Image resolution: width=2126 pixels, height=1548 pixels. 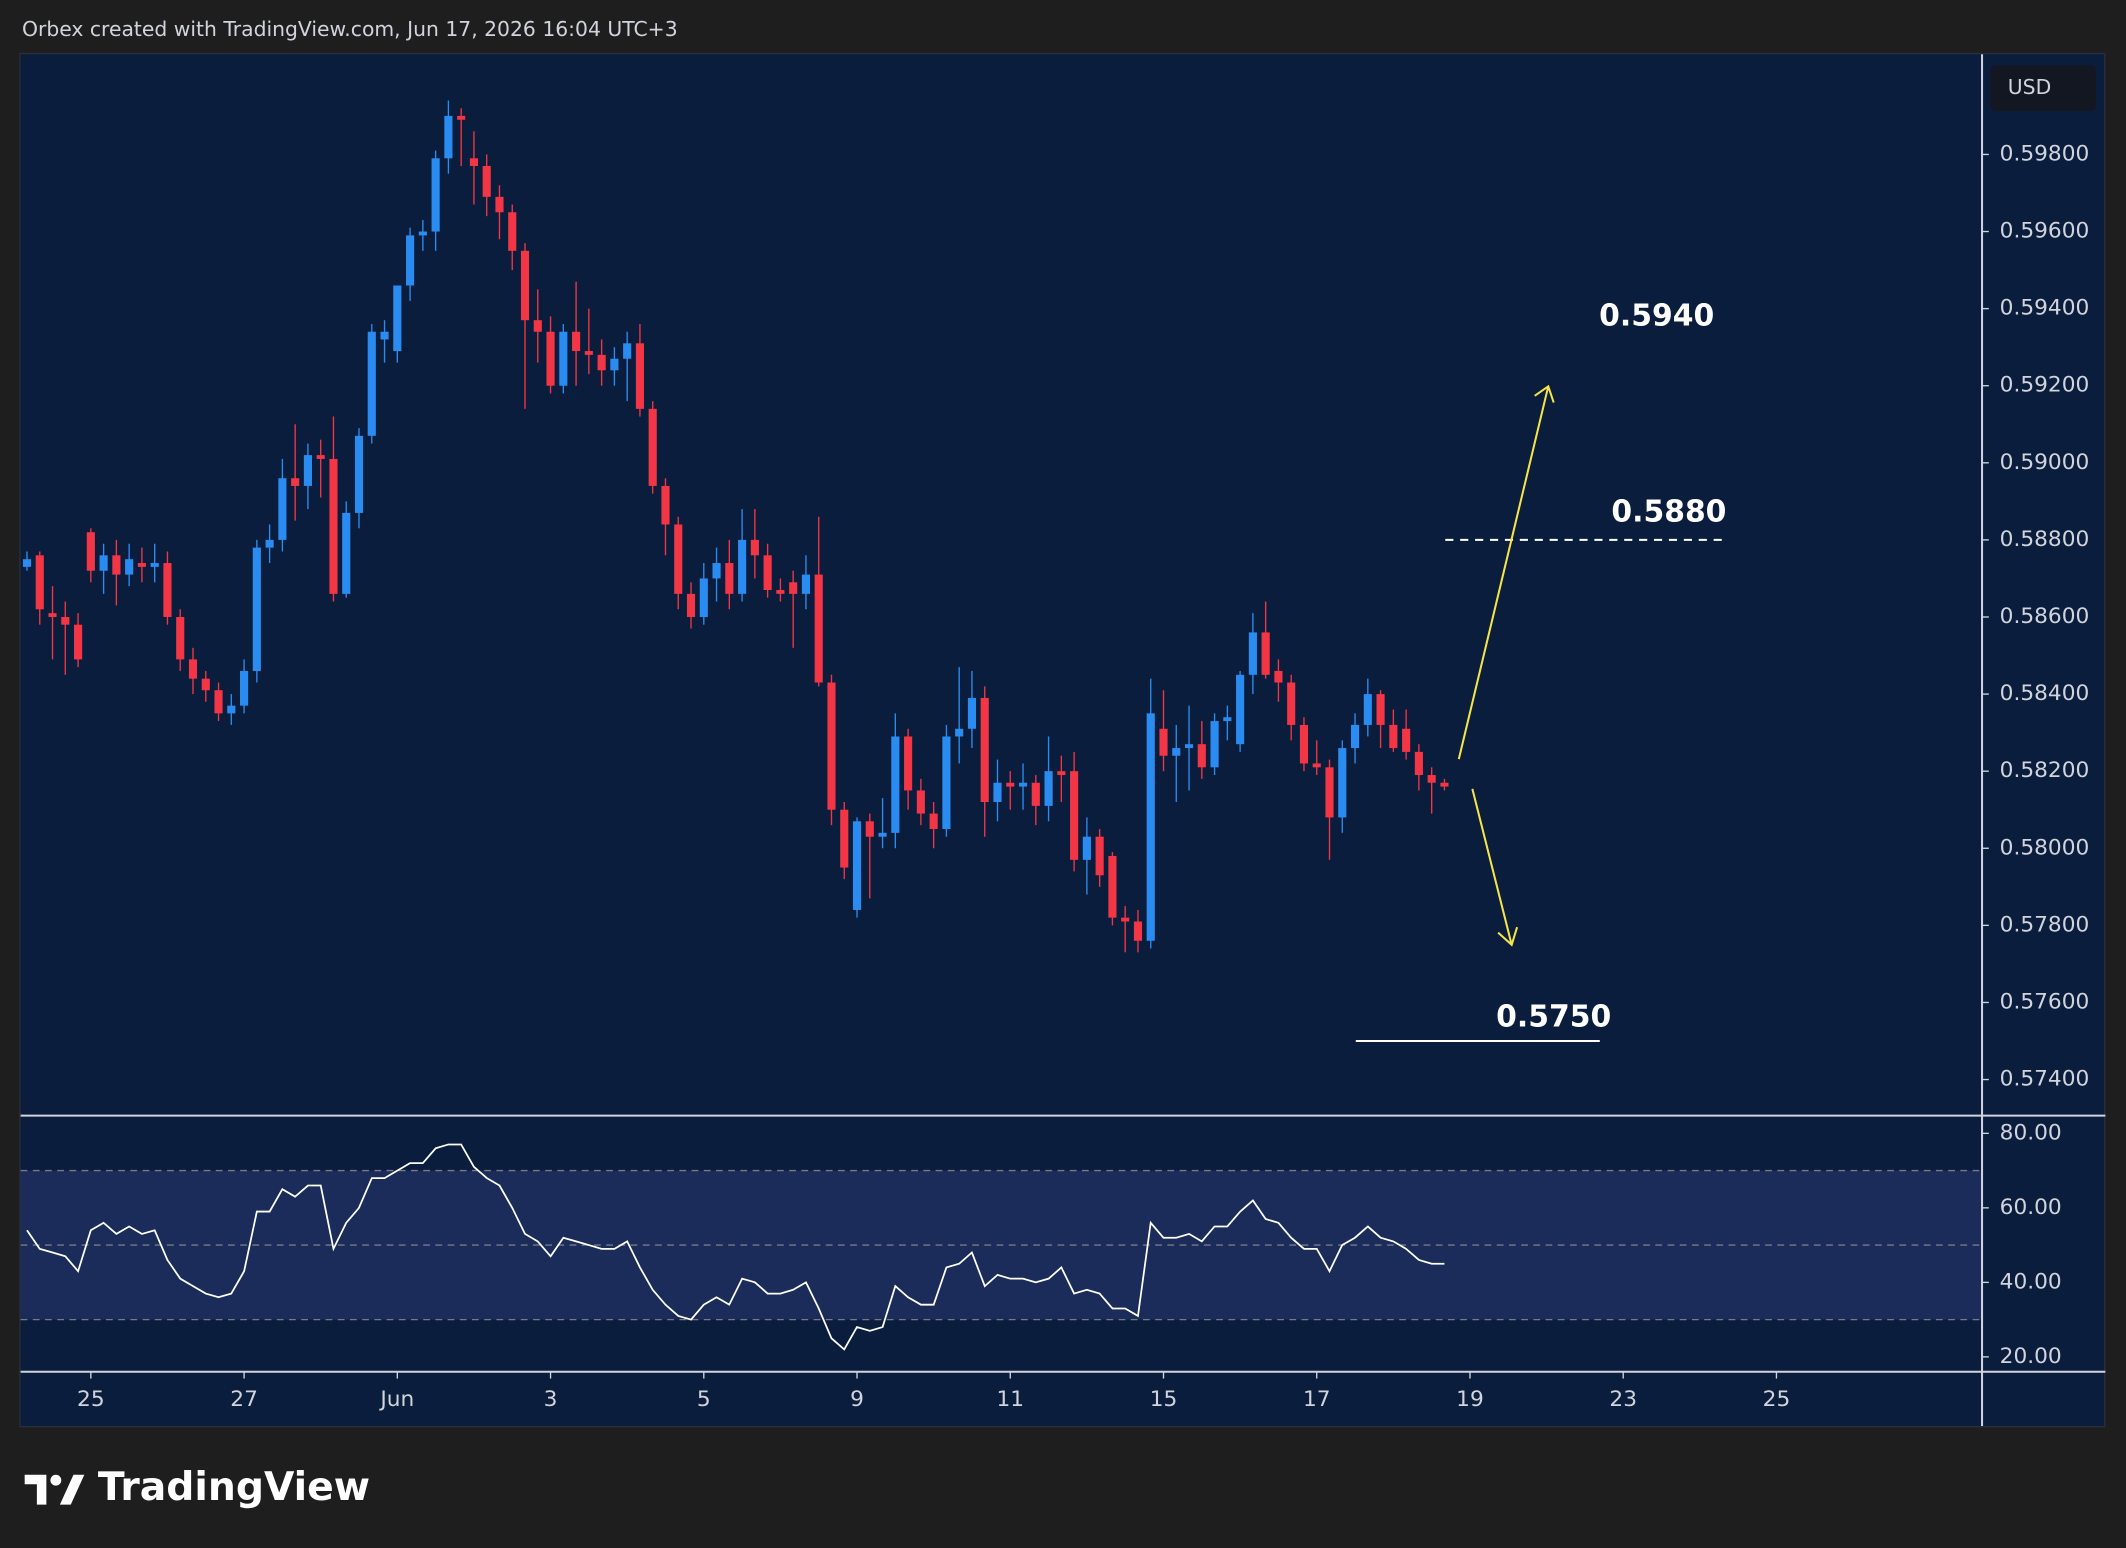 I want to click on y-tick-label: 0.59800, so click(x=2045, y=153).